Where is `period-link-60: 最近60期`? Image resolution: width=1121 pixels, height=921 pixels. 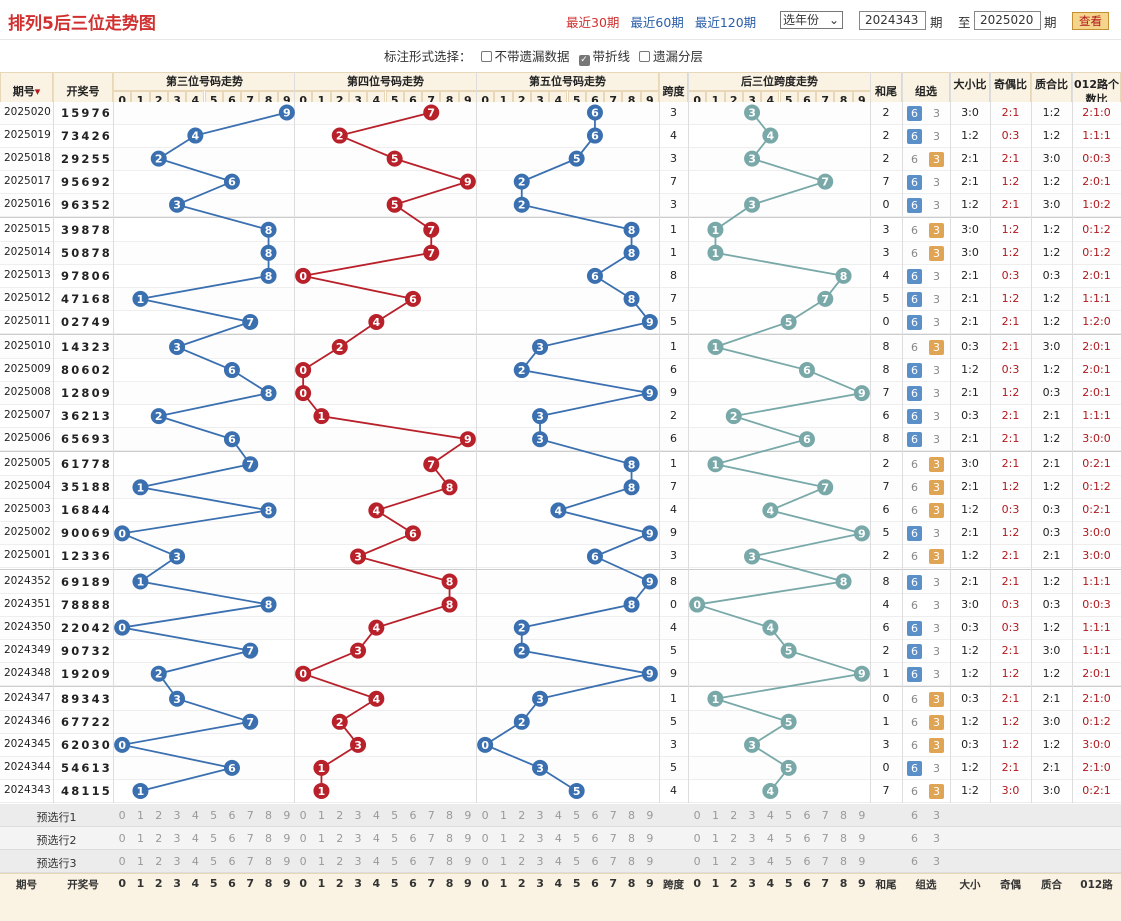
period-link-60: 最近60期 is located at coordinates (657, 22).